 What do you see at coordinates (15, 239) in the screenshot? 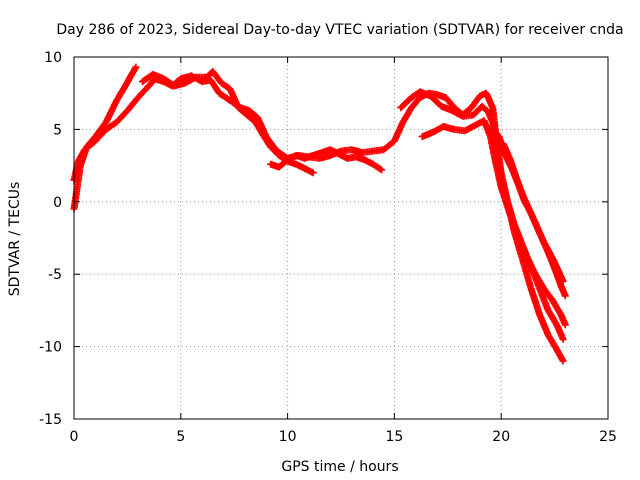
I see `y-axis-label: SDTVAR / TECUs` at bounding box center [15, 239].